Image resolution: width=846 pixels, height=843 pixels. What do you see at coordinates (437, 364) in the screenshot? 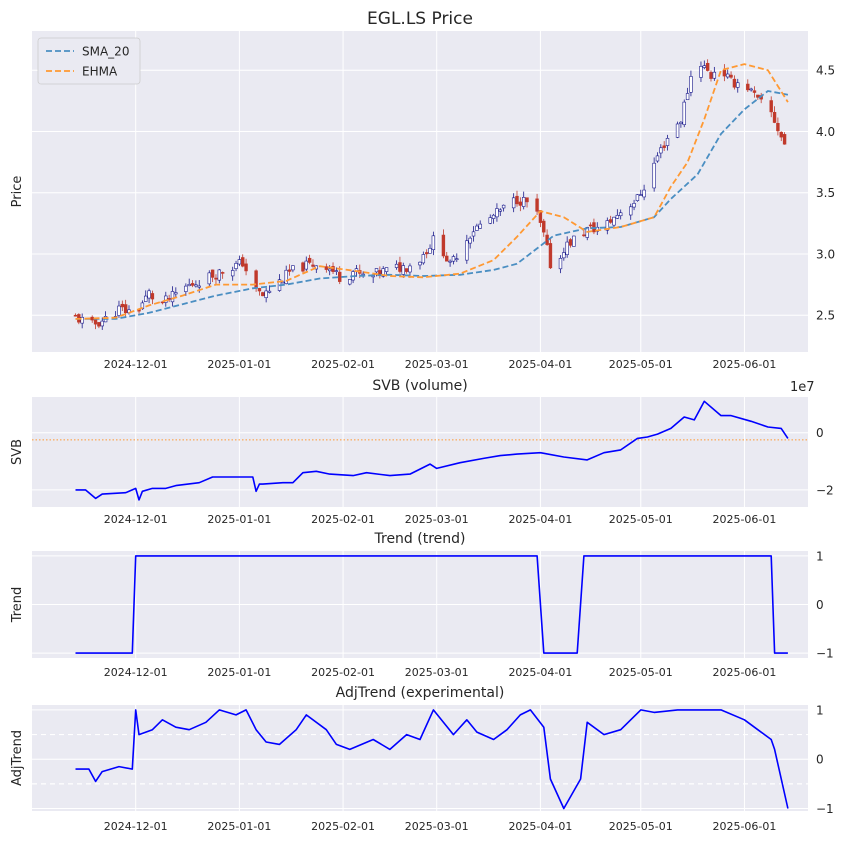
I see `x-tick-label: 2025-03-01` at bounding box center [437, 364].